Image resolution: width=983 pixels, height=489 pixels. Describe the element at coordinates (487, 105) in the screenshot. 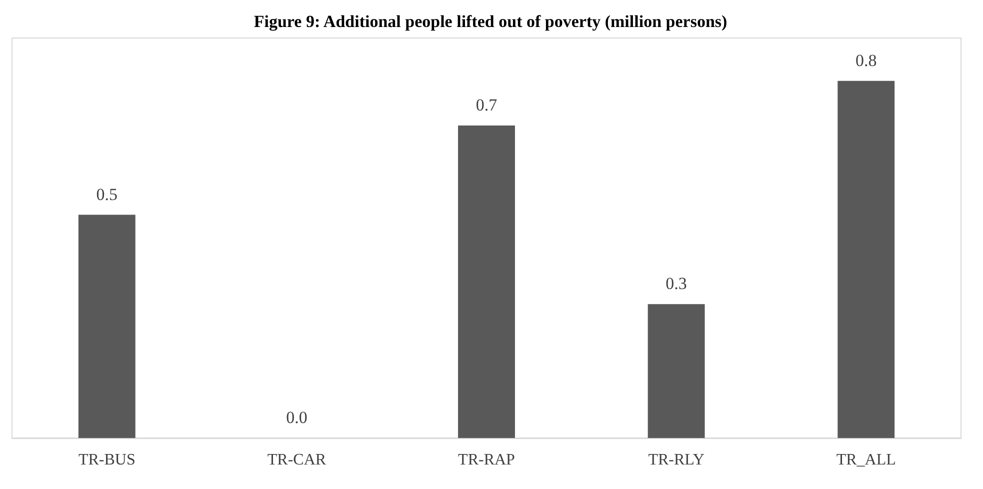

I see `data-label: 0.7` at that location.